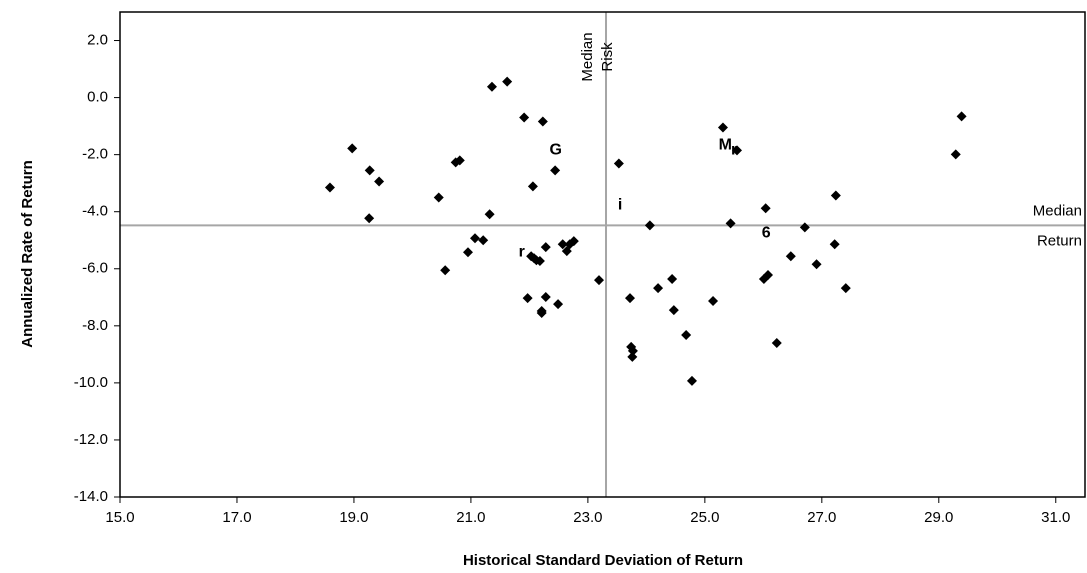 The width and height of the screenshot is (1087, 573). I want to click on y-tick-label: 0.0, so click(97, 97).